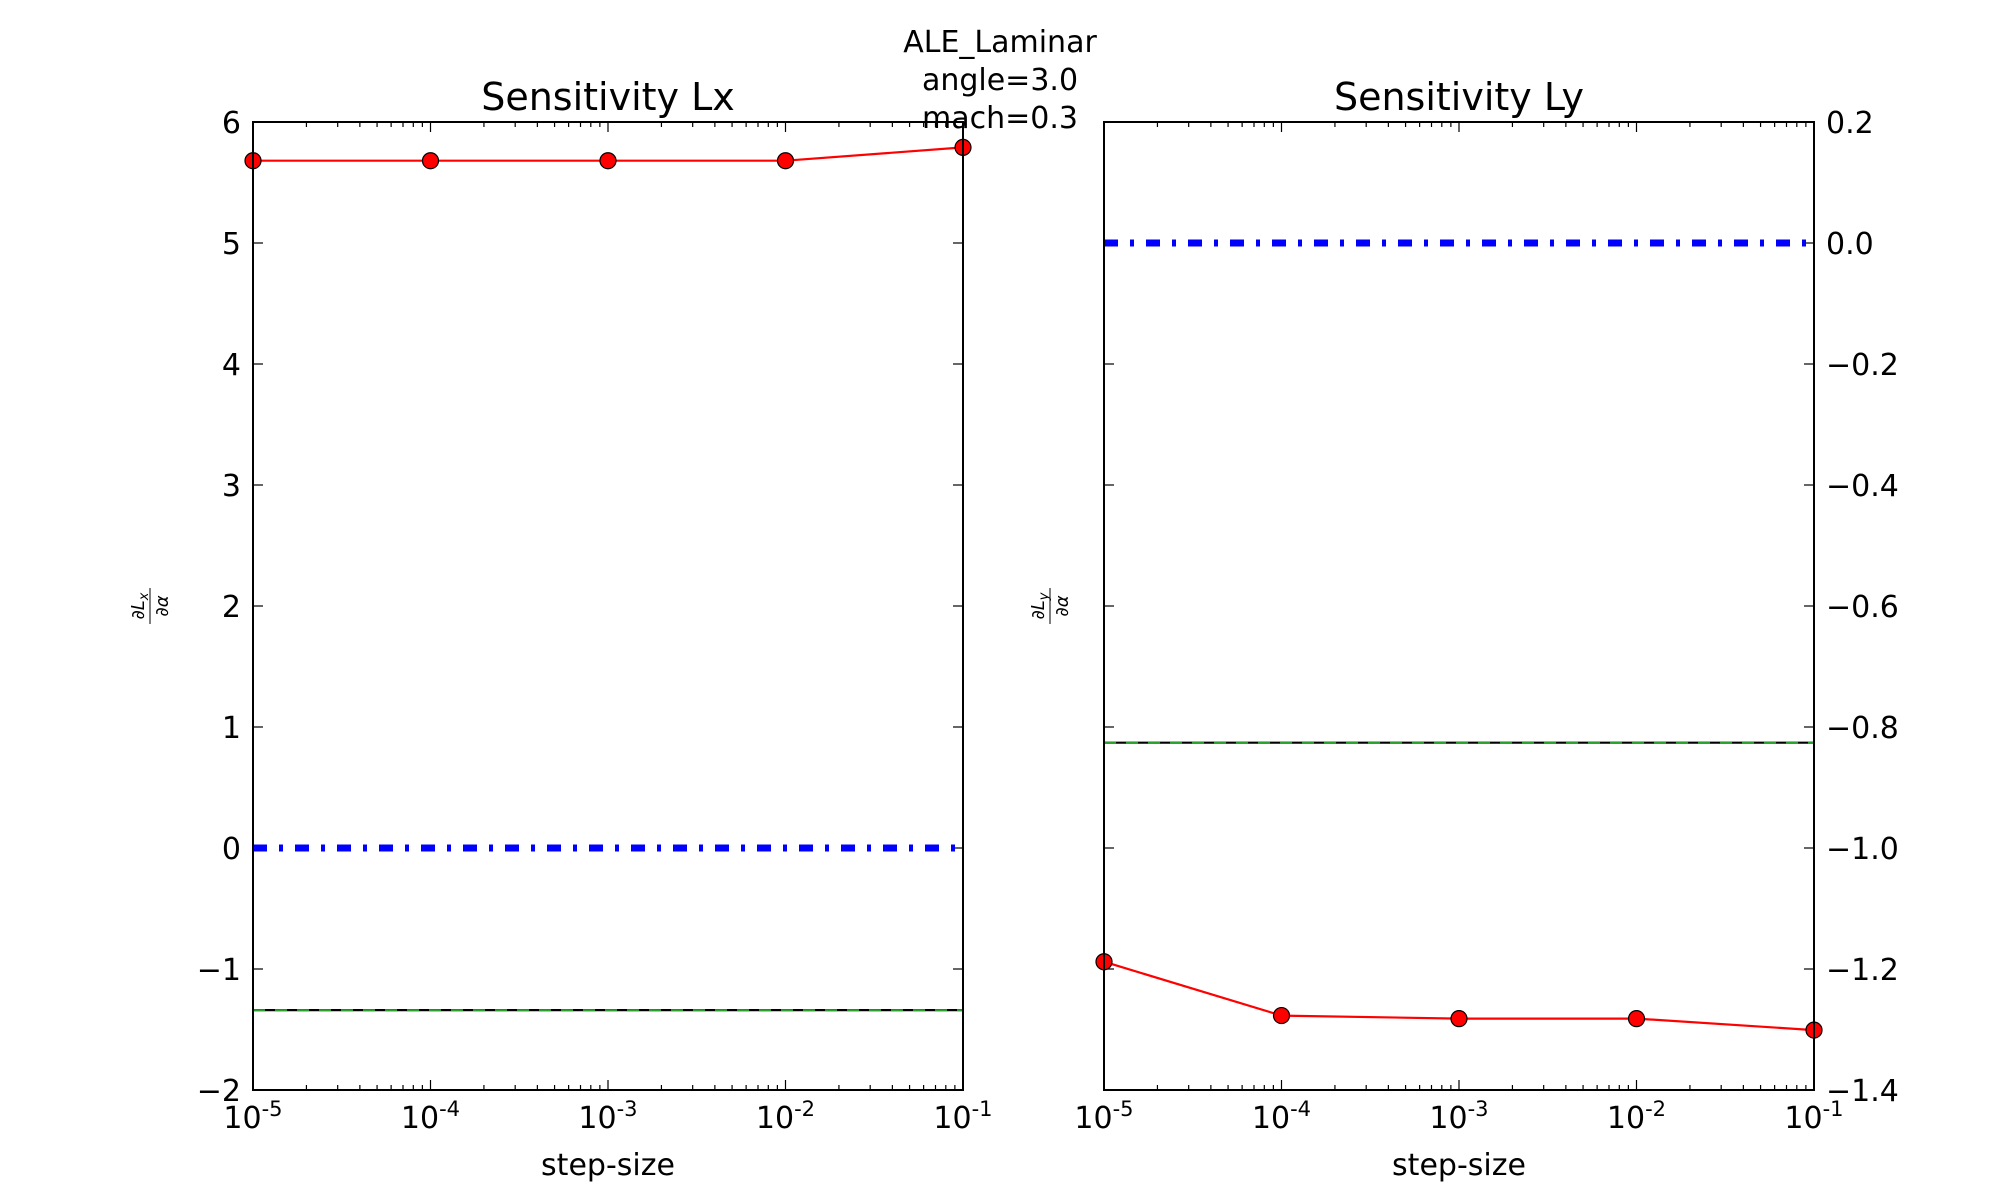  What do you see at coordinates (1862, 365) in the screenshot?
I see `y-tick-label: −0.2` at bounding box center [1862, 365].